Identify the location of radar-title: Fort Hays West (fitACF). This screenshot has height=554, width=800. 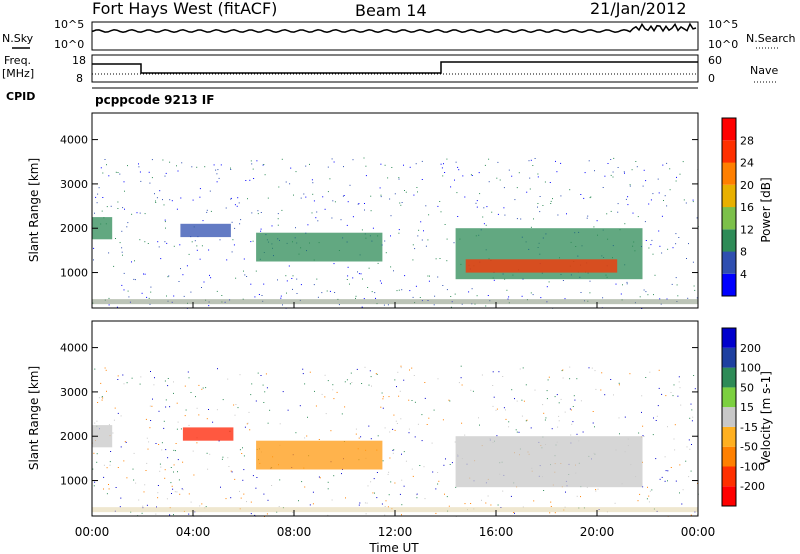
(184, 9).